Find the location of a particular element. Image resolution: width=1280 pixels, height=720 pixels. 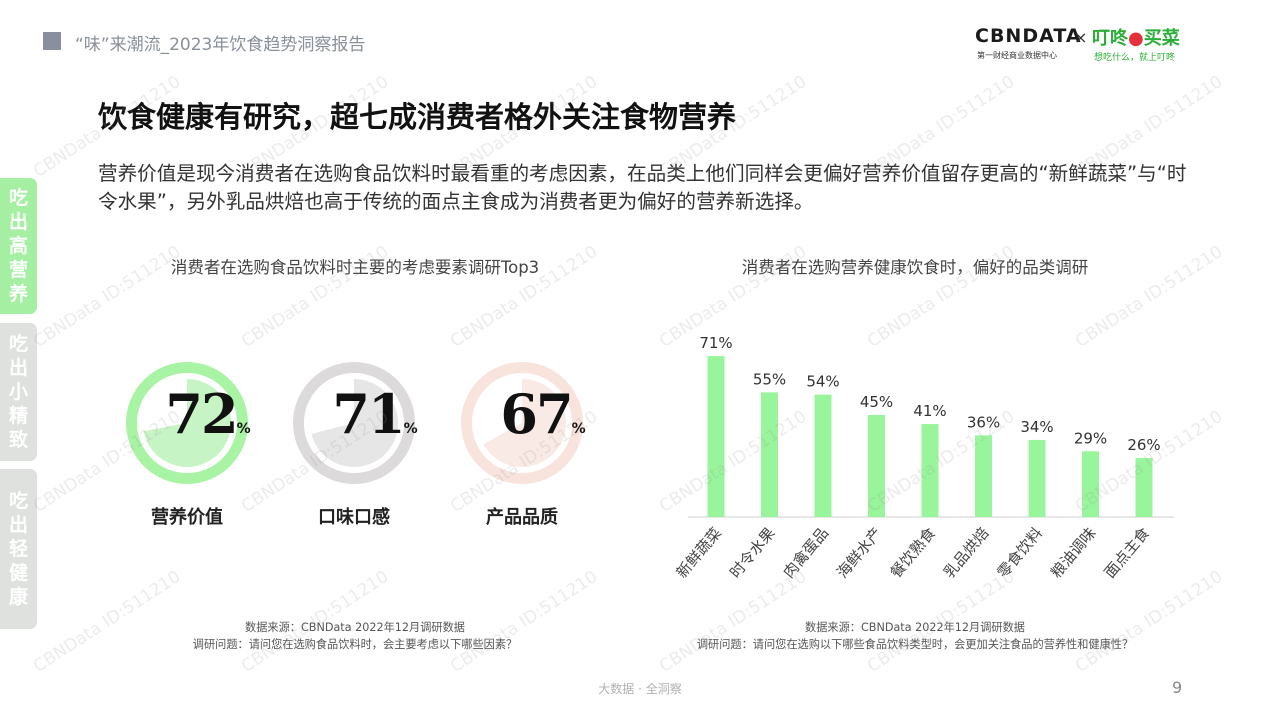

right-source-note: 数据来源：CBNData 2022年12月调研数据 is located at coordinates (915, 627).